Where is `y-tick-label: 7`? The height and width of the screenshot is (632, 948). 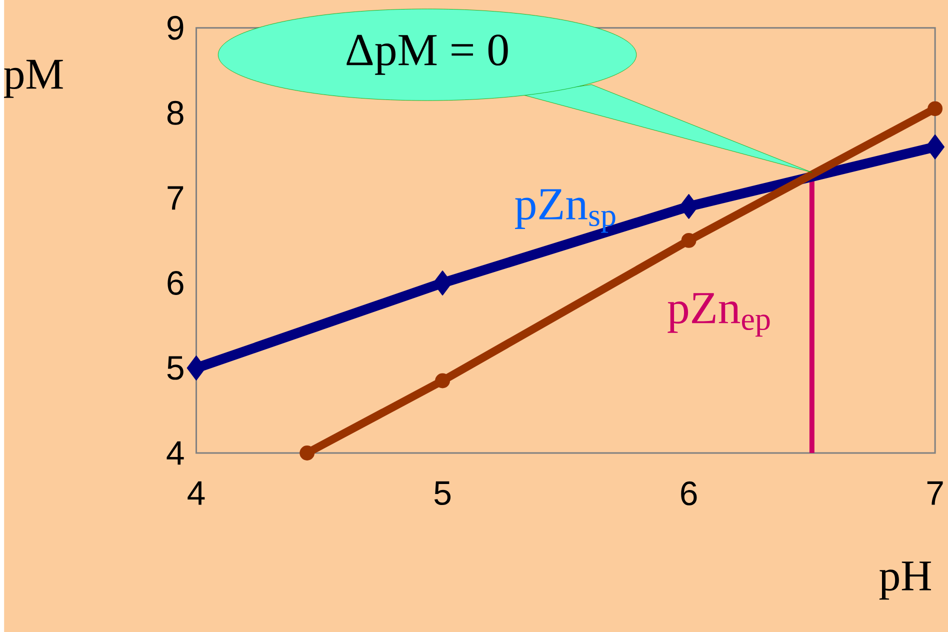
y-tick-label: 7 is located at coordinates (176, 198).